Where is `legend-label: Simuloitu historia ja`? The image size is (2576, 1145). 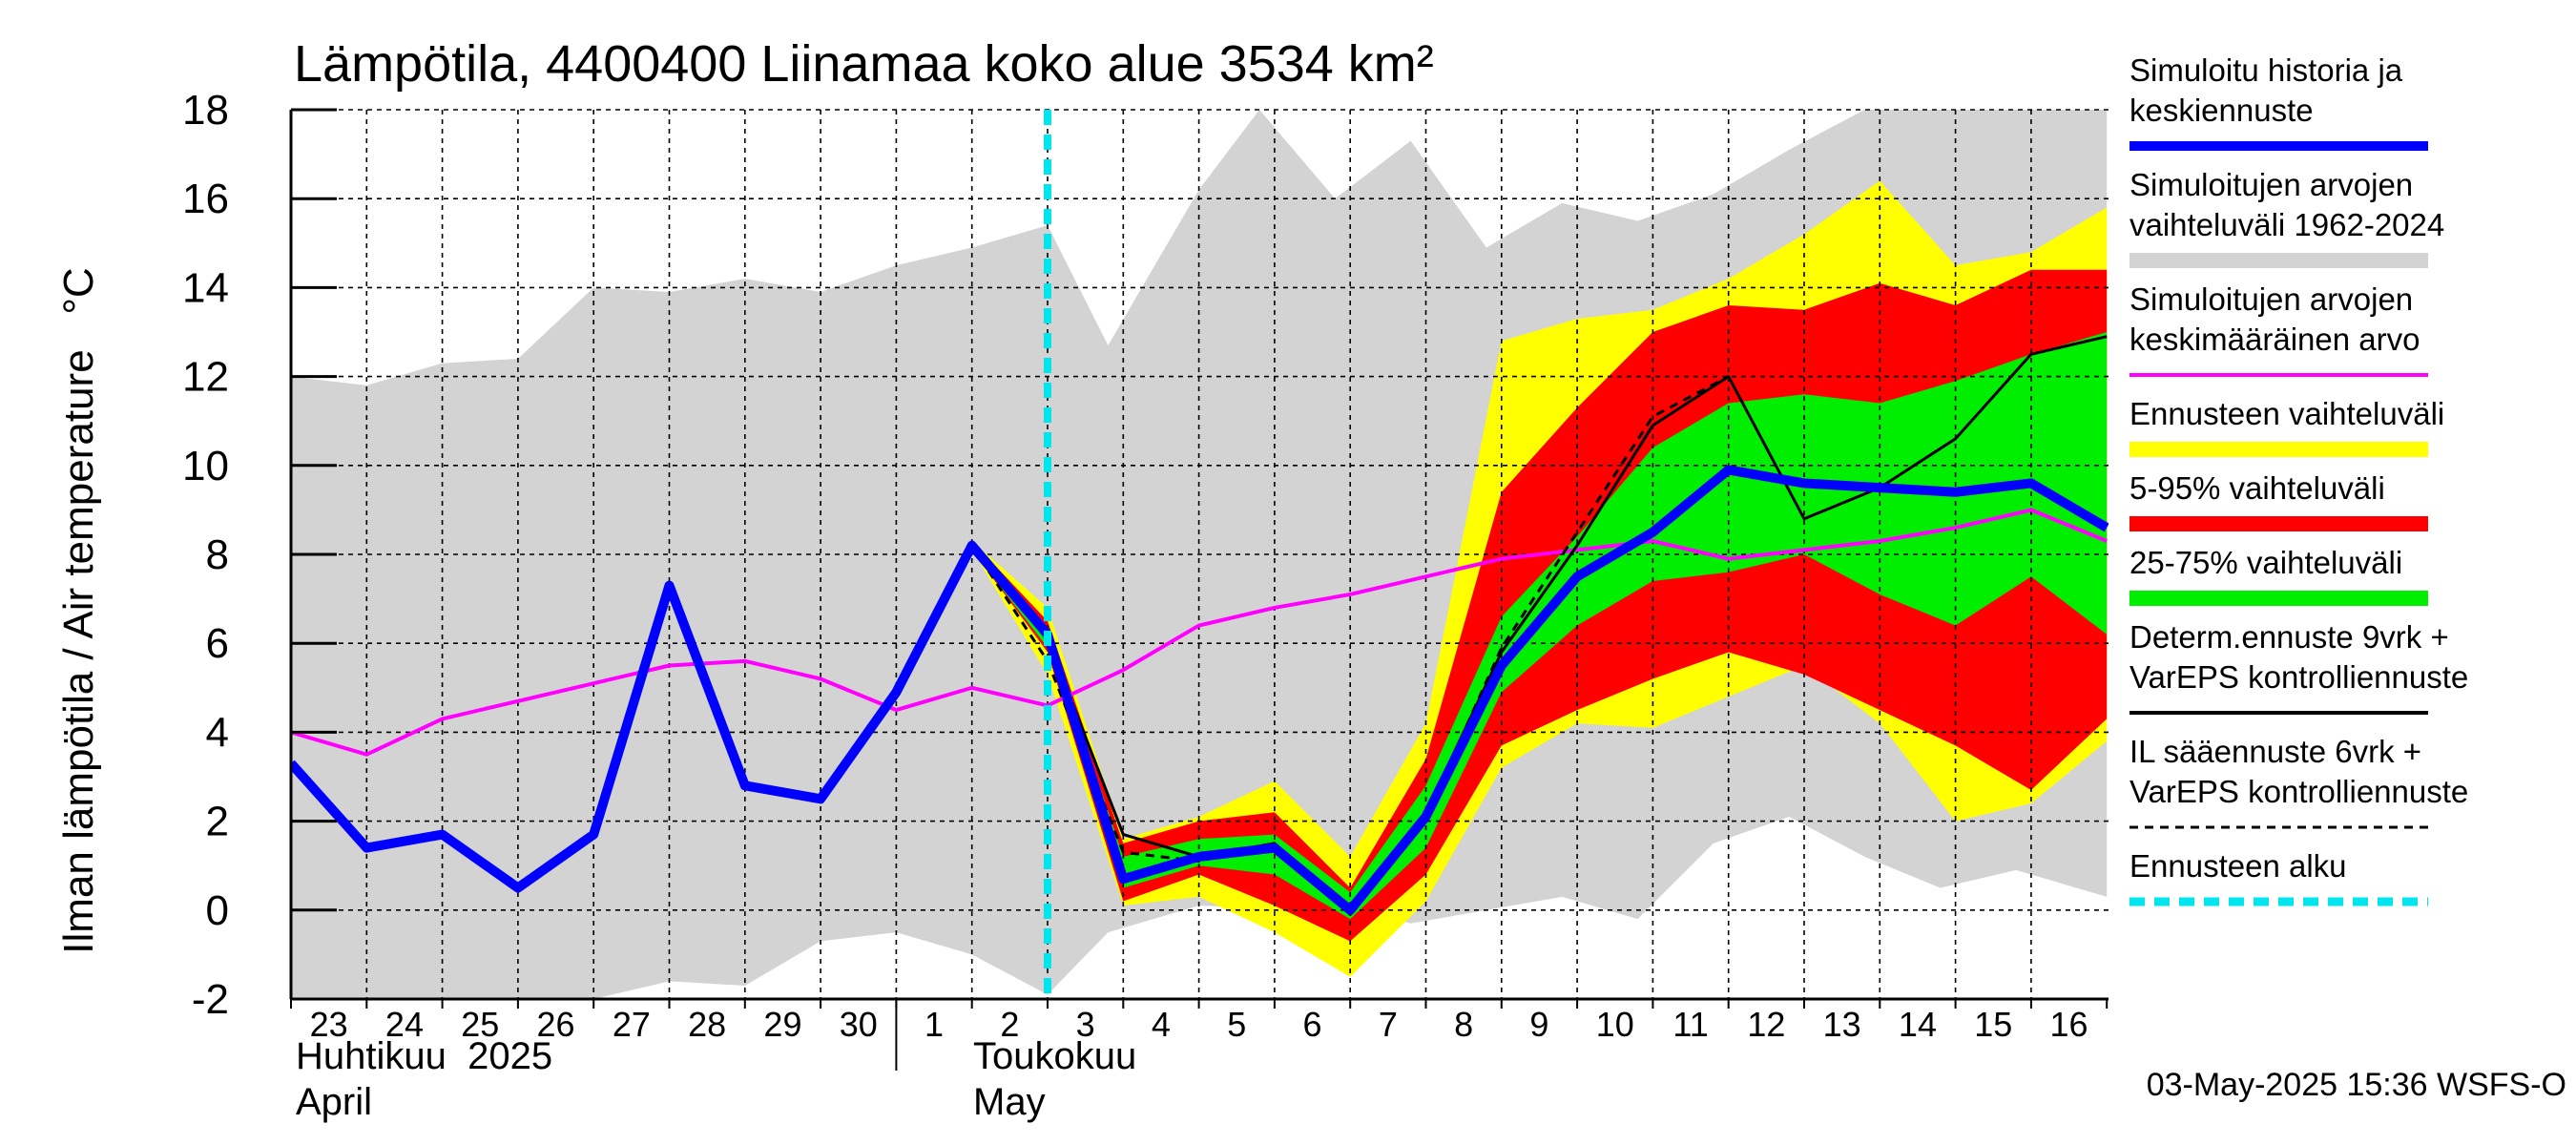
legend-label: Simuloitu historia ja is located at coordinates (2266, 70).